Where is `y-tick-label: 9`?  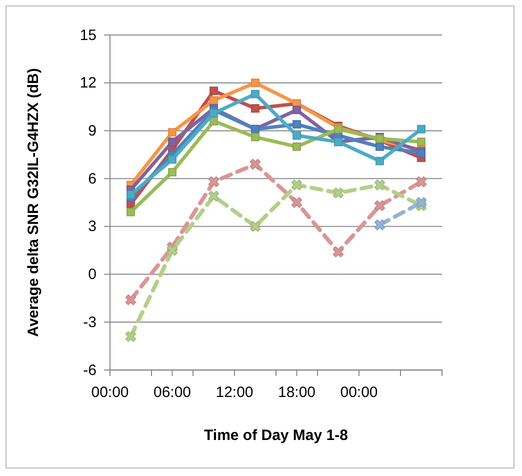 y-tick-label: 9 is located at coordinates (92, 131).